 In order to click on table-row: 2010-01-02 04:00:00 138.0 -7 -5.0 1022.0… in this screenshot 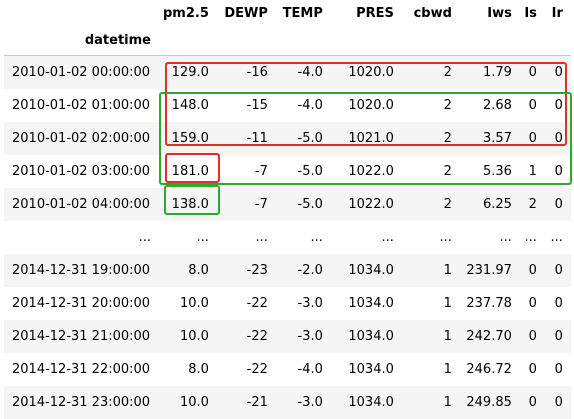, I will do `click(287, 204)`.